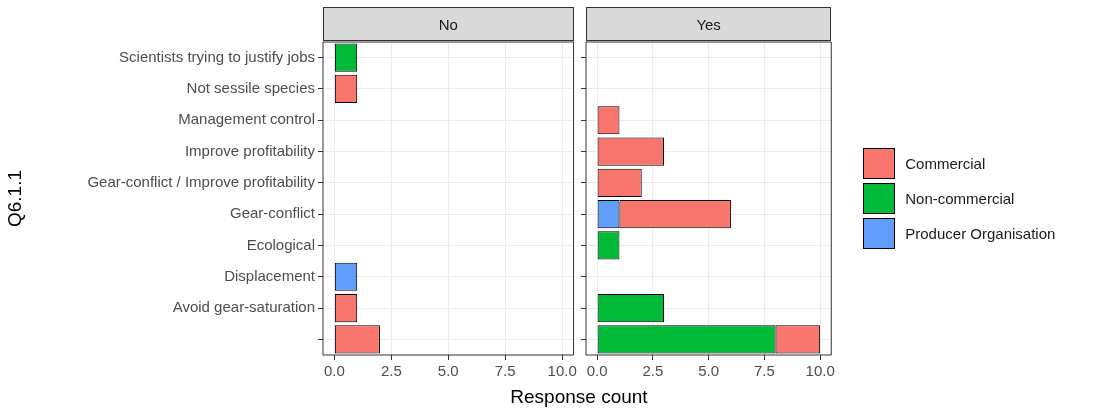  I want to click on legend-label: Commercial, so click(945, 163).